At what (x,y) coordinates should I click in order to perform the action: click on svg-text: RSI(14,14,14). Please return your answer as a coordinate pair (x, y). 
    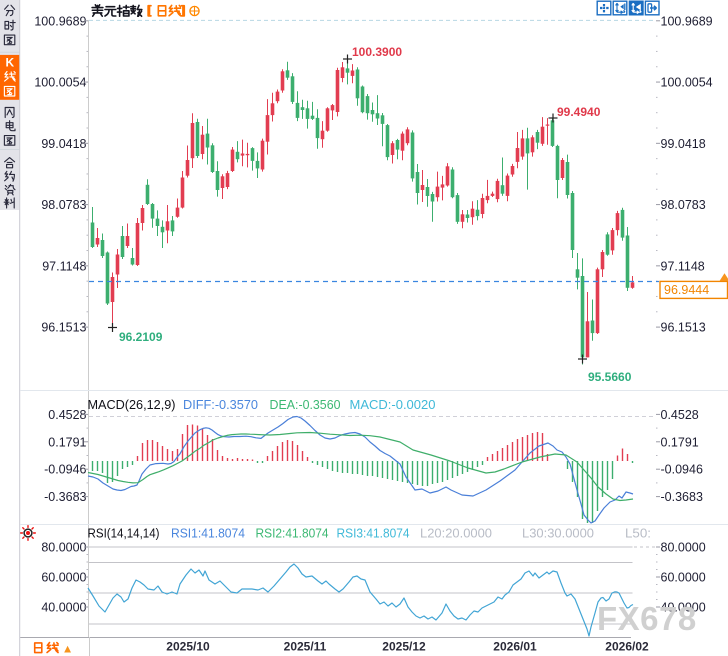
    Looking at the image, I should click on (124, 534).